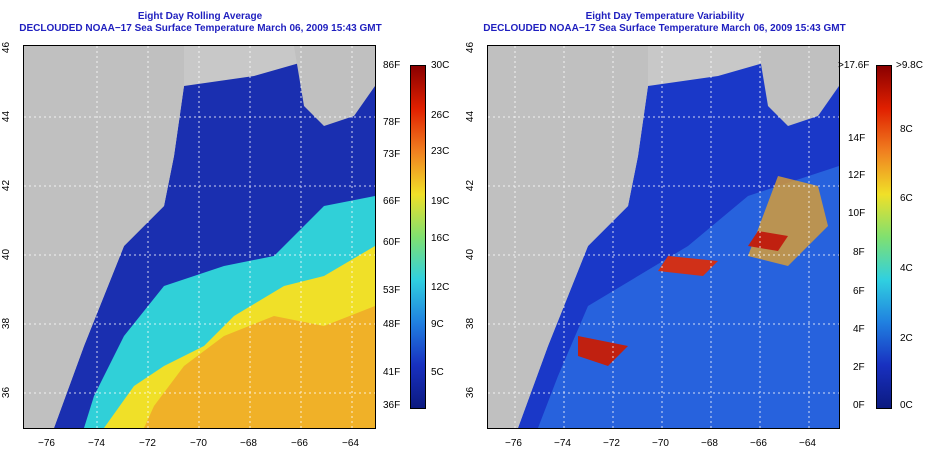  What do you see at coordinates (392, 372) in the screenshot?
I see `left-colorbar-f-label: 41F` at bounding box center [392, 372].